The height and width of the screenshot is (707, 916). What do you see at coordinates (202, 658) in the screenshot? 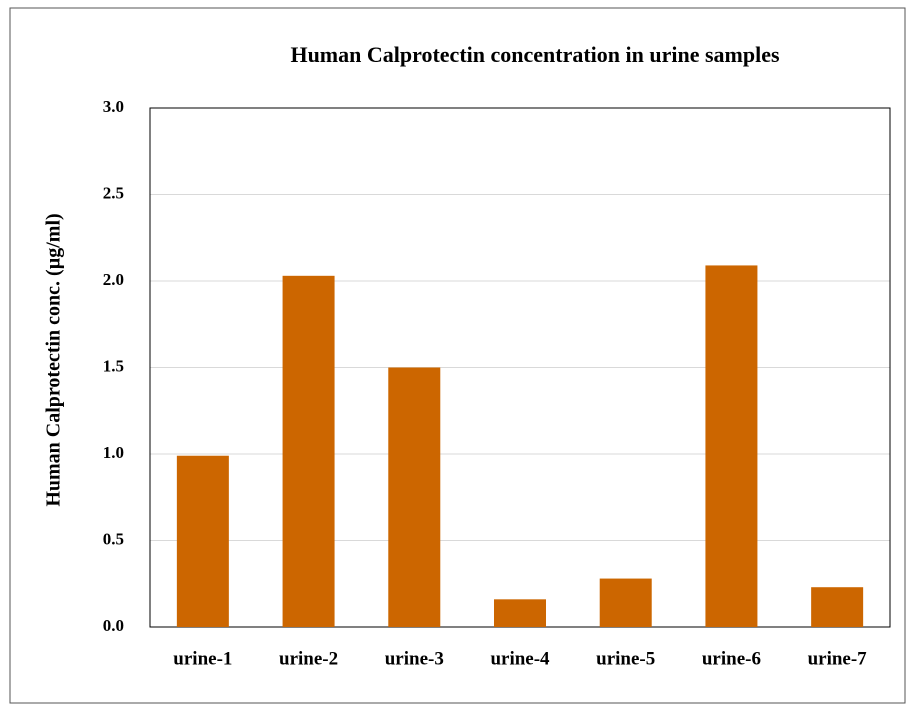
I see `x-tick-label: urine-1` at bounding box center [202, 658].